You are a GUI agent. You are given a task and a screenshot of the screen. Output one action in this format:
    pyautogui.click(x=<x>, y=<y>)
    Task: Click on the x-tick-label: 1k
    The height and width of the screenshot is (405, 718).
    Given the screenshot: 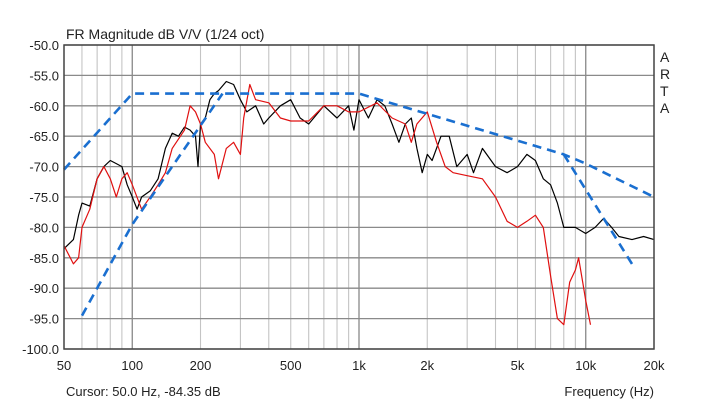 What is the action you would take?
    pyautogui.click(x=359, y=365)
    